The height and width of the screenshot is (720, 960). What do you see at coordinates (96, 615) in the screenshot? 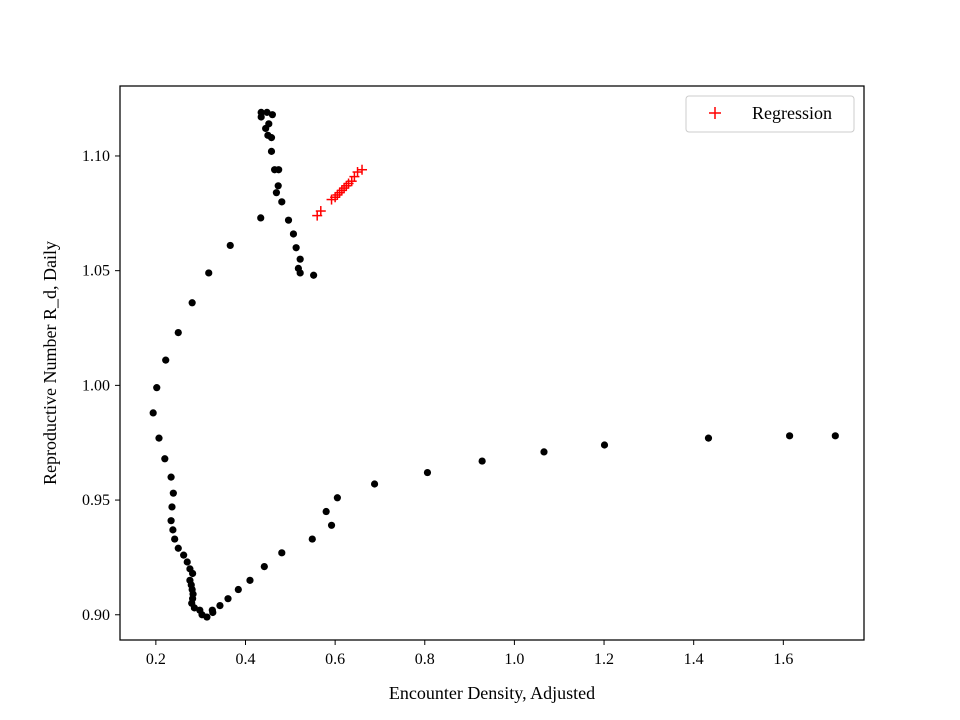
I see `y-tick-label: 0.90` at bounding box center [96, 615].